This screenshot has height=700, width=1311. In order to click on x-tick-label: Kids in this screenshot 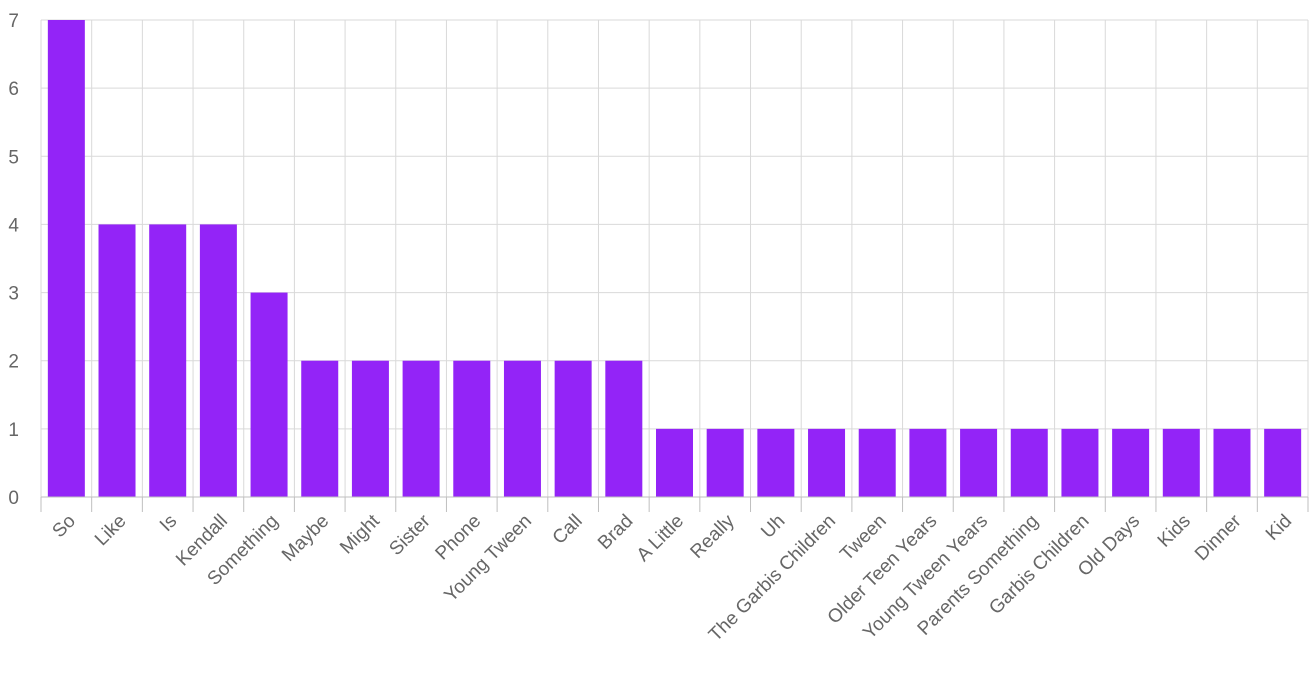, I will do `click(1174, 531)`.